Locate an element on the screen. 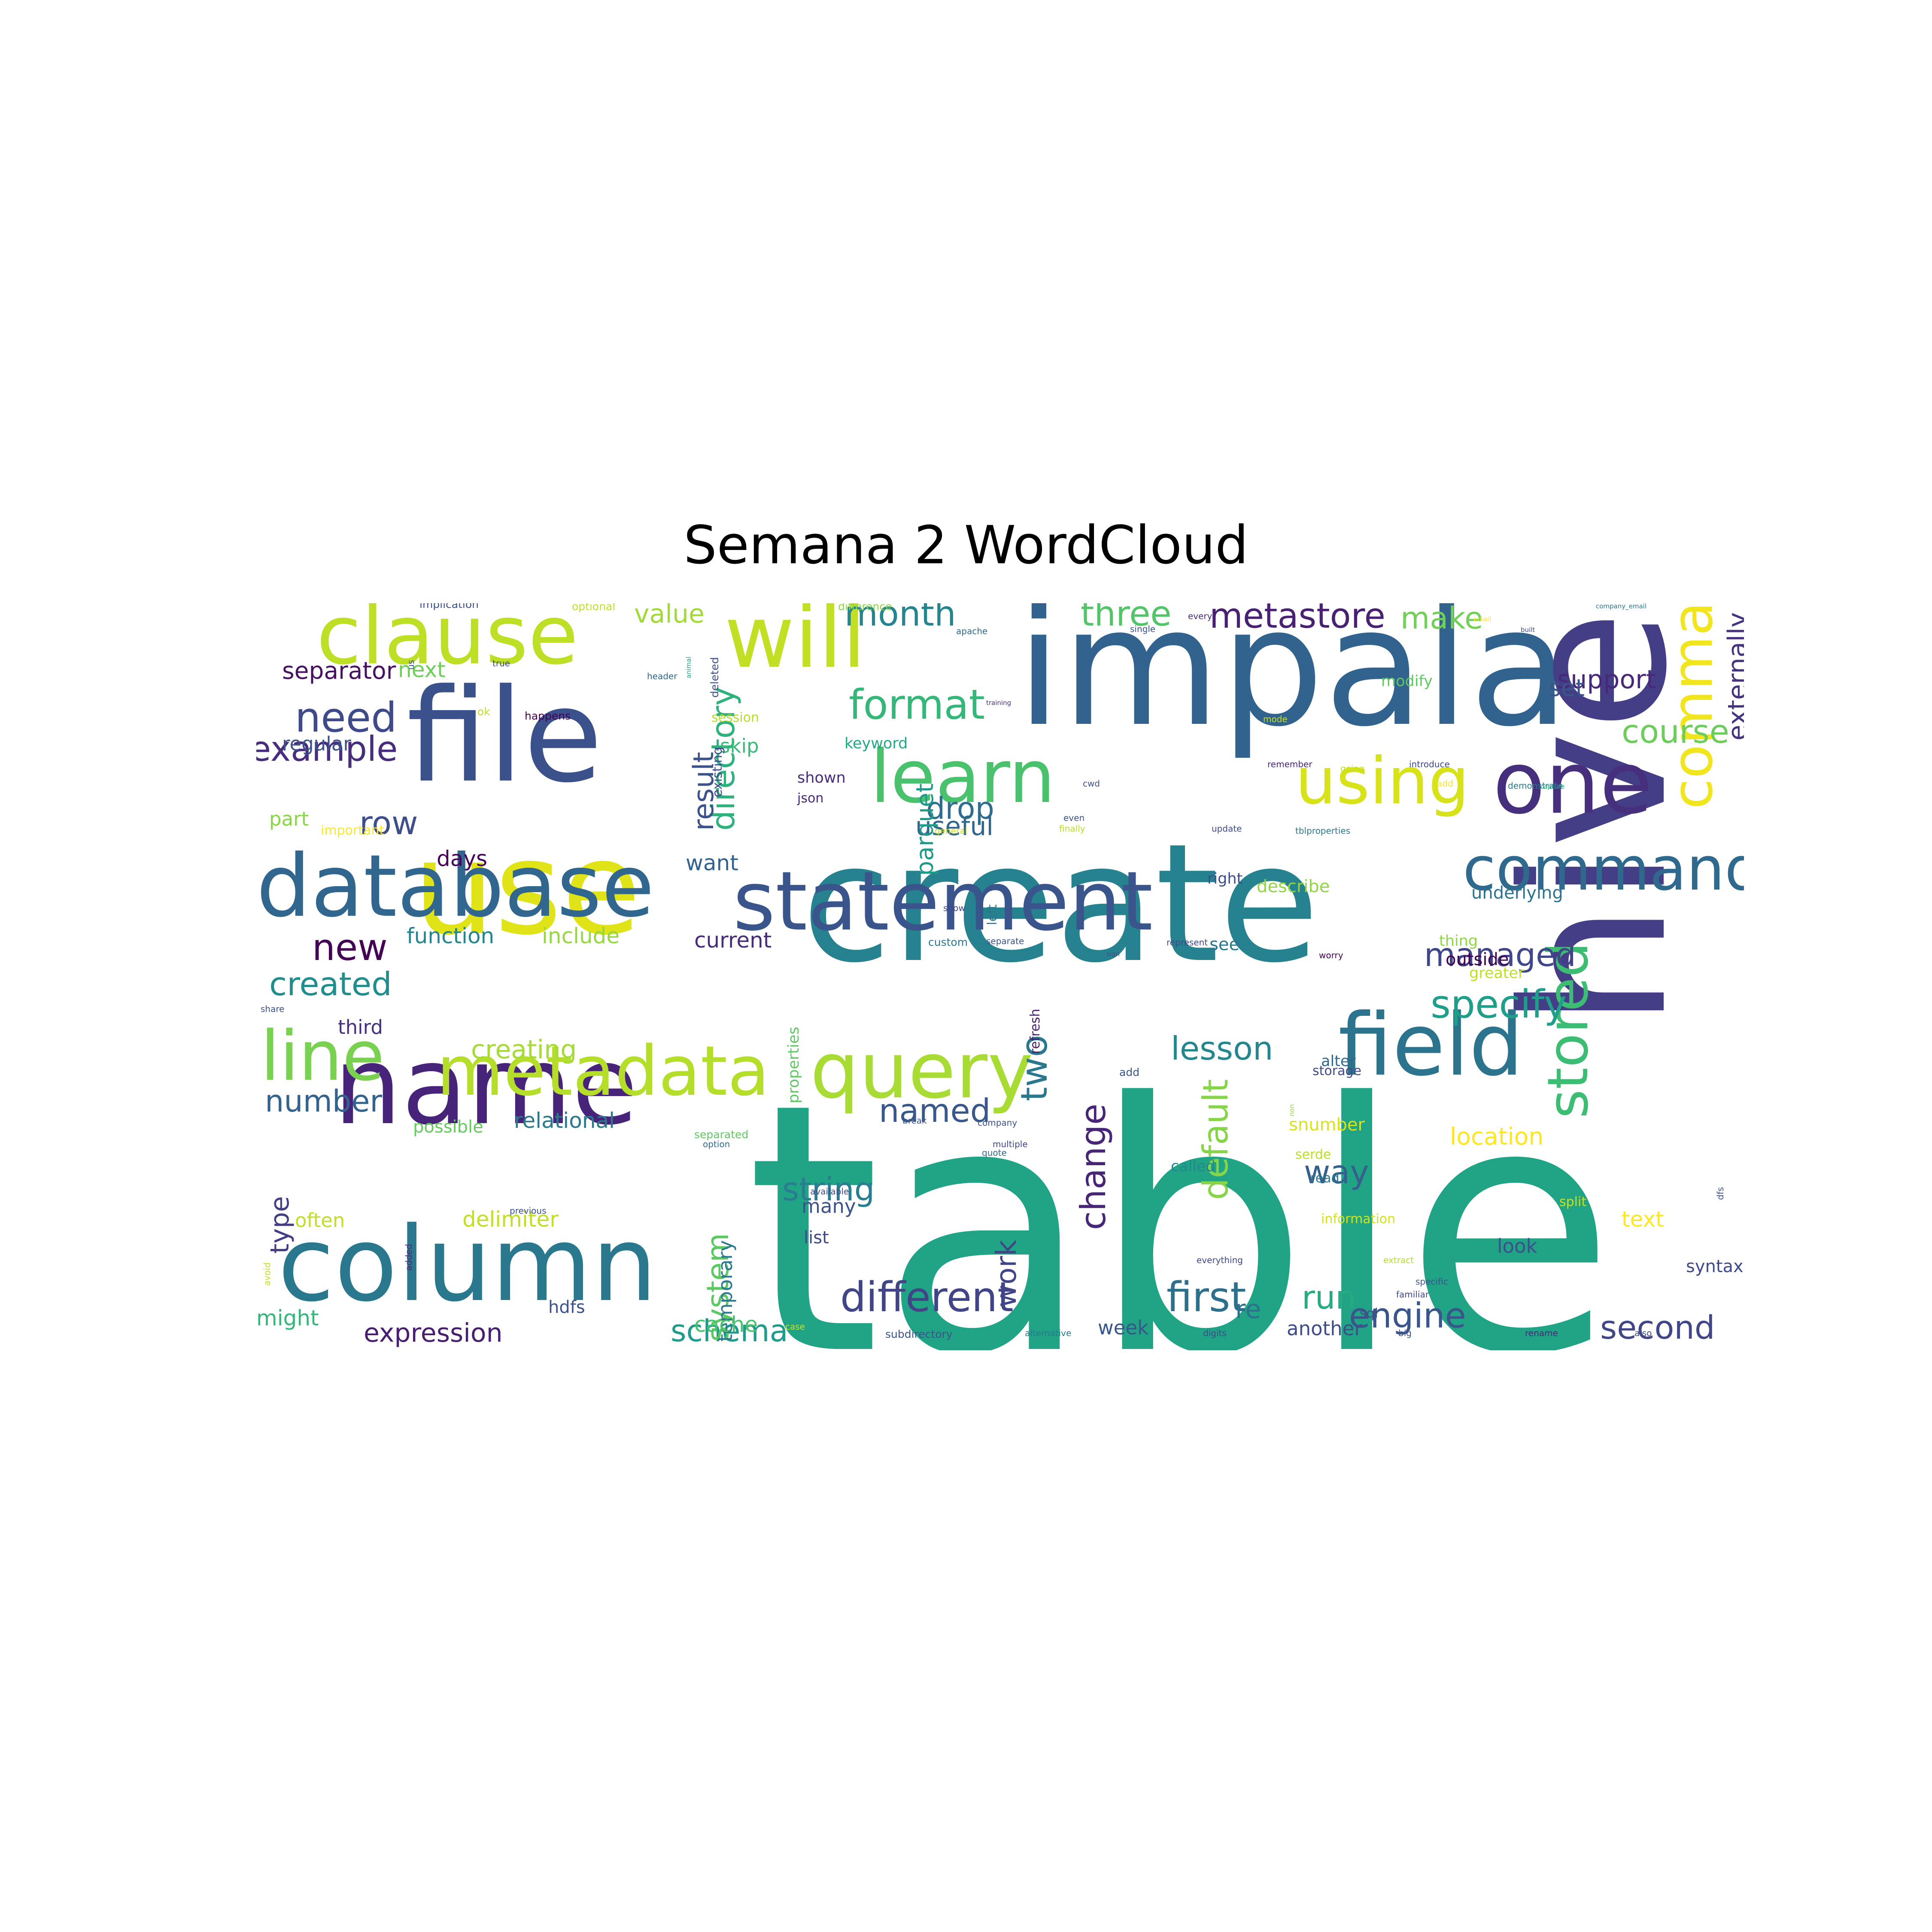 The image size is (1932, 1932). cloud-word: skip is located at coordinates (739, 746).